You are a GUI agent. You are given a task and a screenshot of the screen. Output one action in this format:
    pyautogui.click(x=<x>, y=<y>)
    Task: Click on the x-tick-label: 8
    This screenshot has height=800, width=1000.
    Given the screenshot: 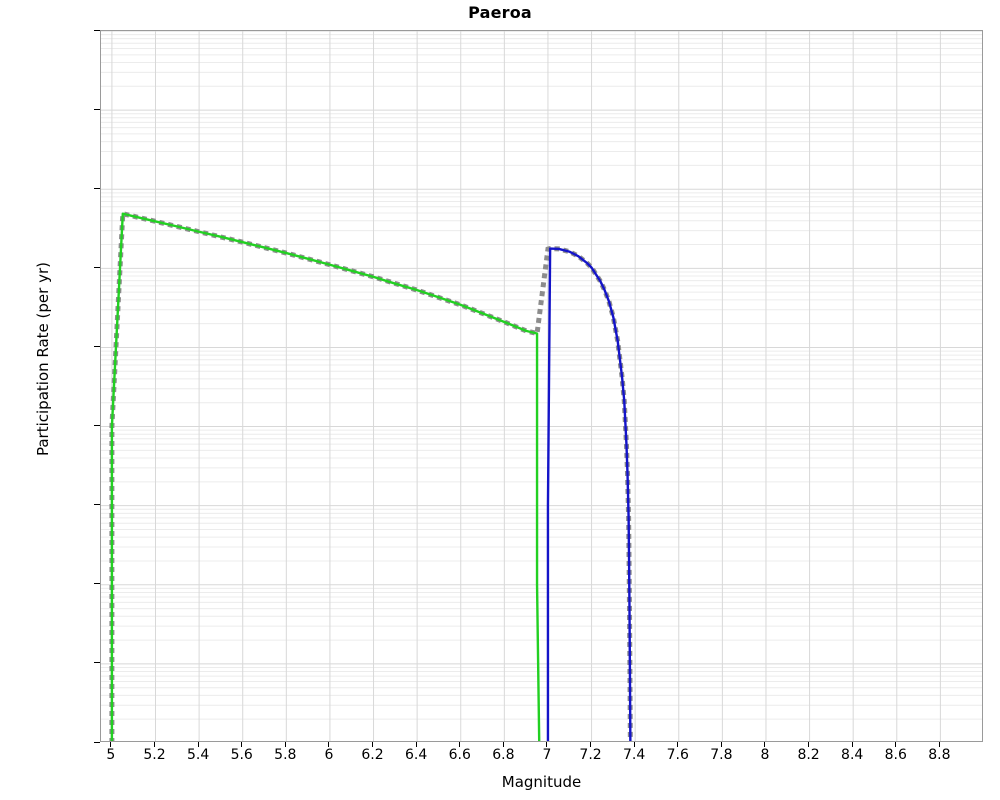 What is the action you would take?
    pyautogui.click(x=765, y=755)
    